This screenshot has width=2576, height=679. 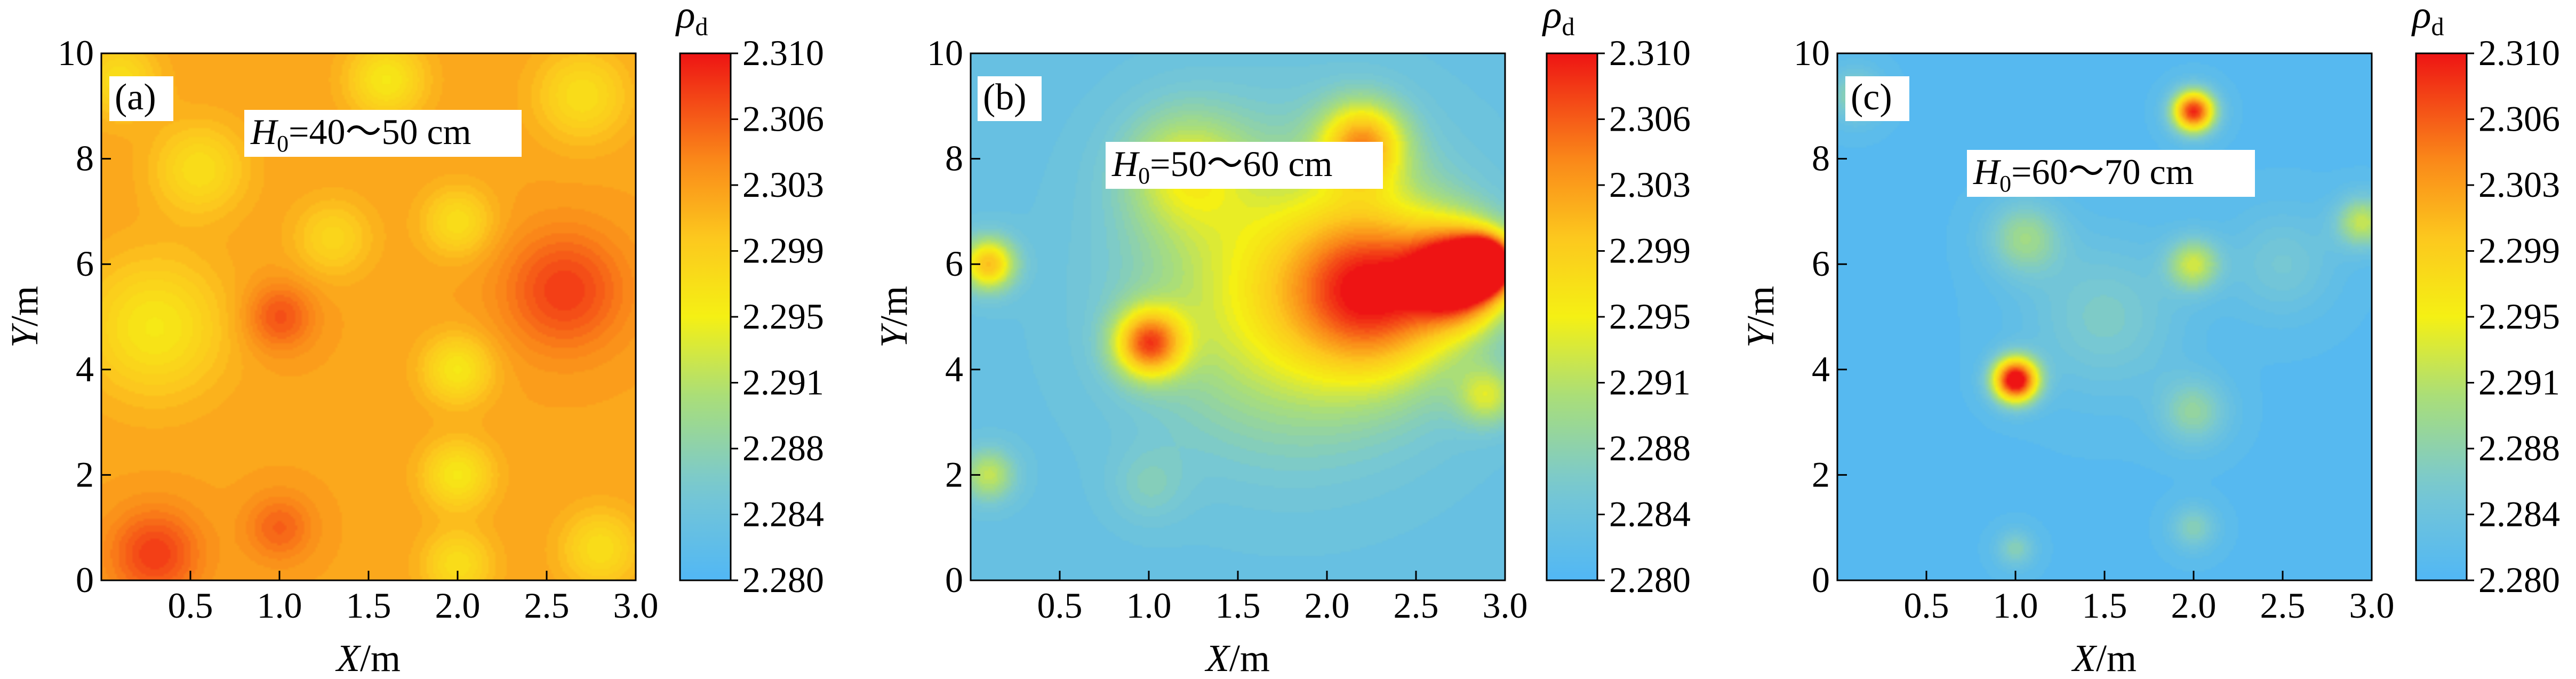 I want to click on height-range-annotation: H0=50～60 cm, so click(x=1222, y=166).